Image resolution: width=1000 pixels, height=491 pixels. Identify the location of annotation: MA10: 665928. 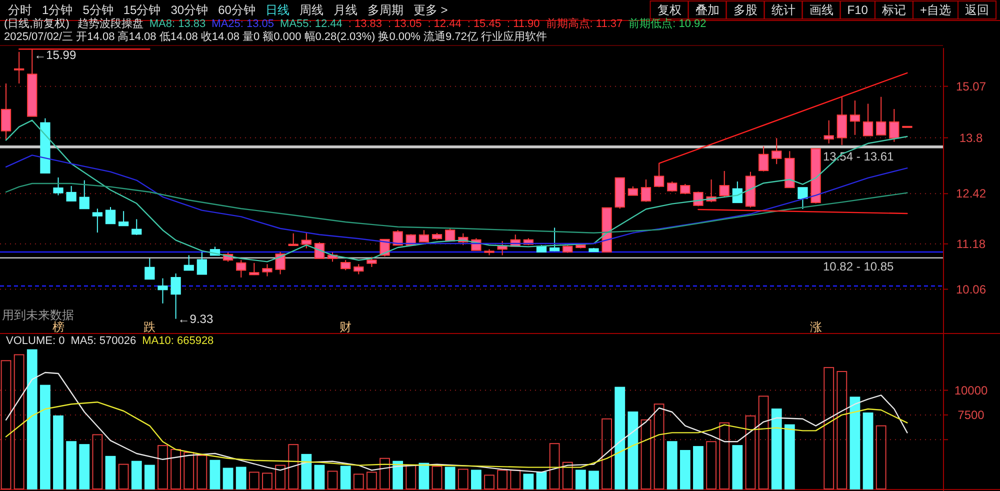
(178, 341).